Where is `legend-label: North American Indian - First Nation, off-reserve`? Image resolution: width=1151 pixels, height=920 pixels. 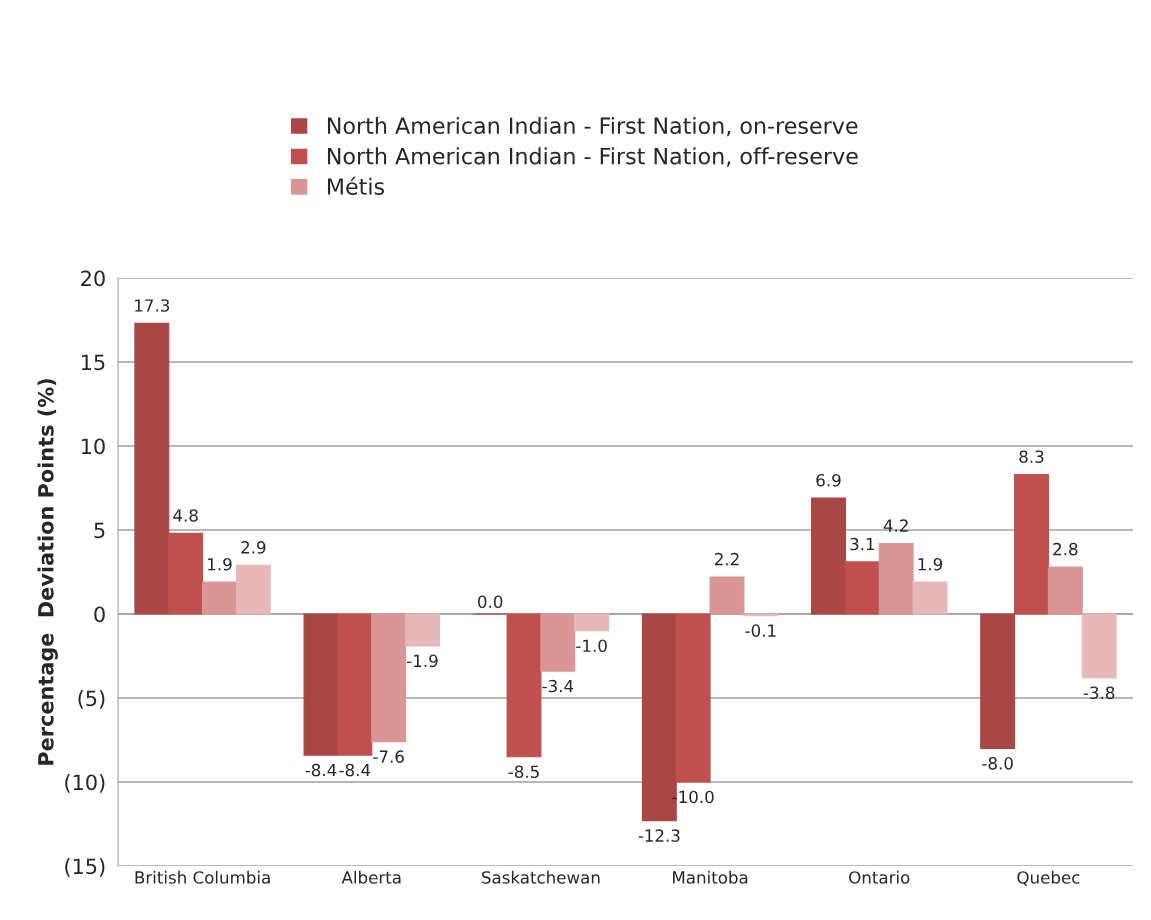 legend-label: North American Indian - First Nation, off-reserve is located at coordinates (592, 157).